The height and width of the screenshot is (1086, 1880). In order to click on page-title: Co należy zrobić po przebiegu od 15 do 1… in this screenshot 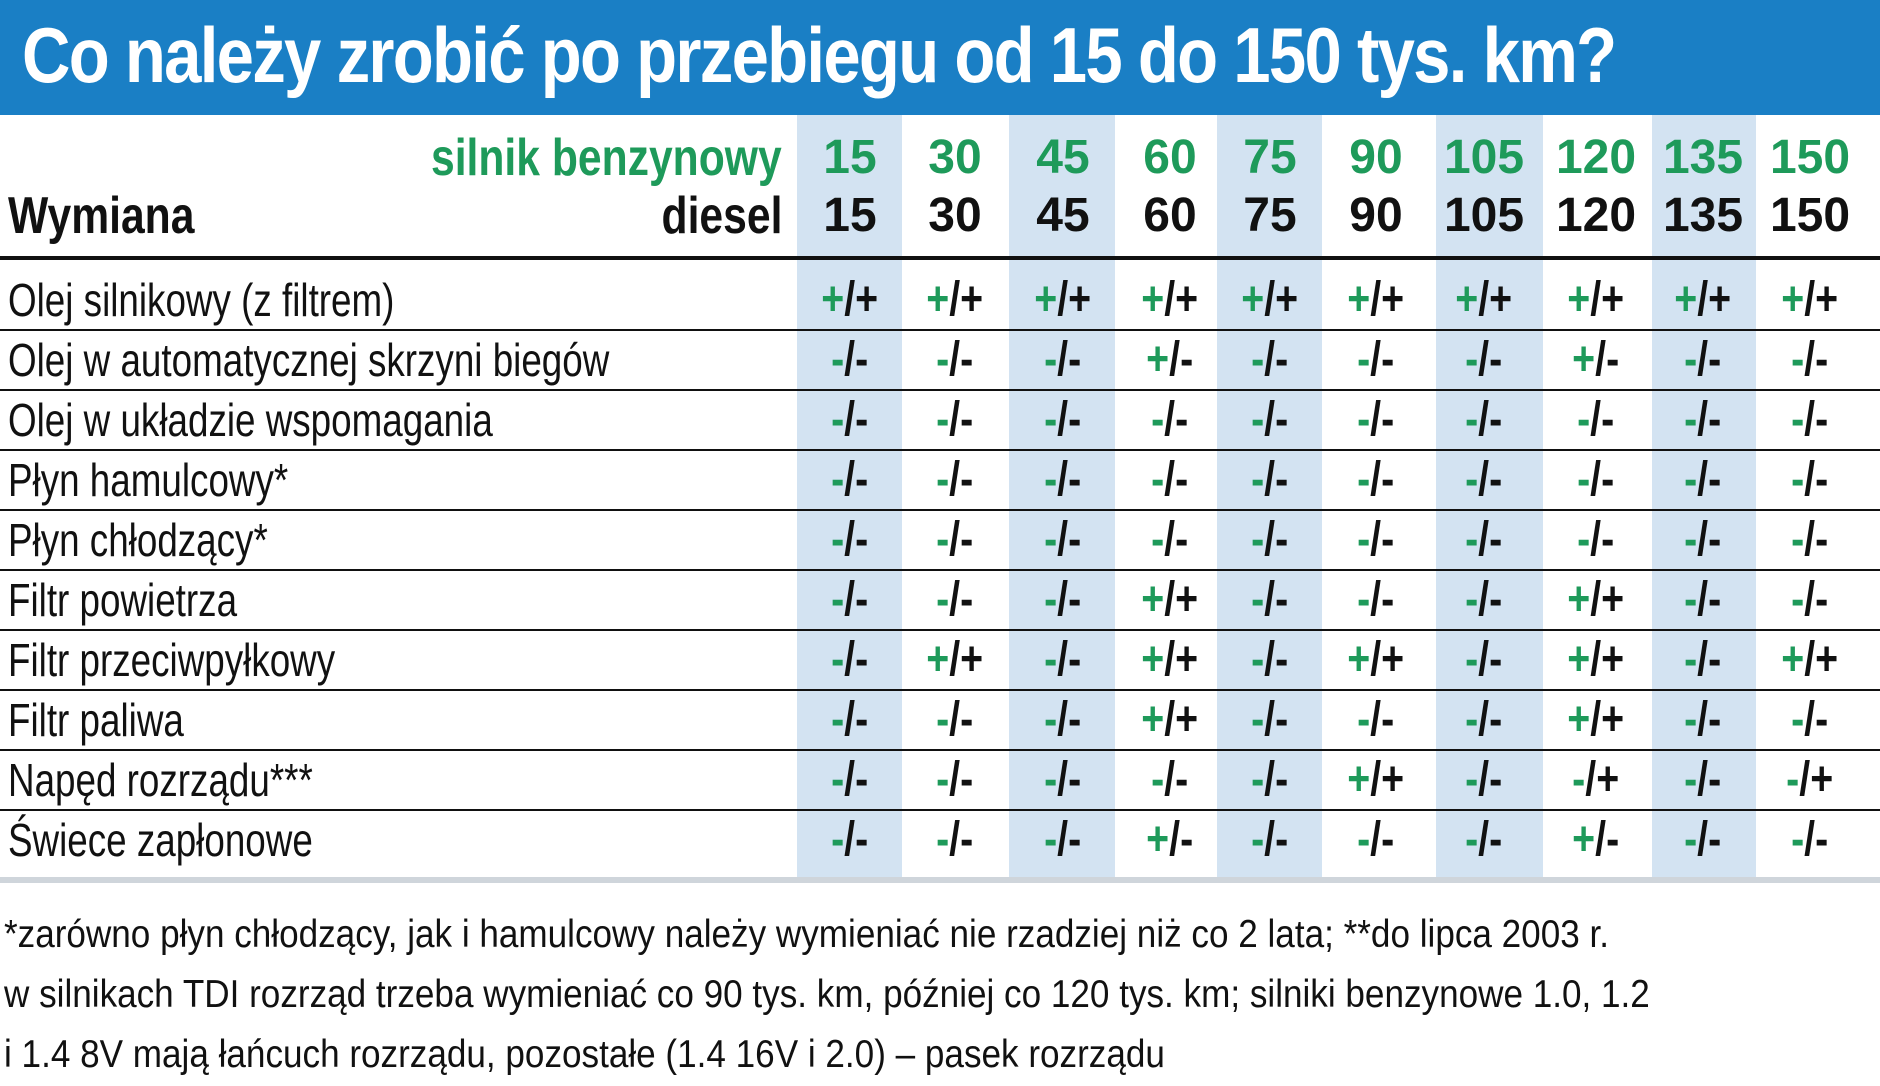, I will do `click(819, 55)`.